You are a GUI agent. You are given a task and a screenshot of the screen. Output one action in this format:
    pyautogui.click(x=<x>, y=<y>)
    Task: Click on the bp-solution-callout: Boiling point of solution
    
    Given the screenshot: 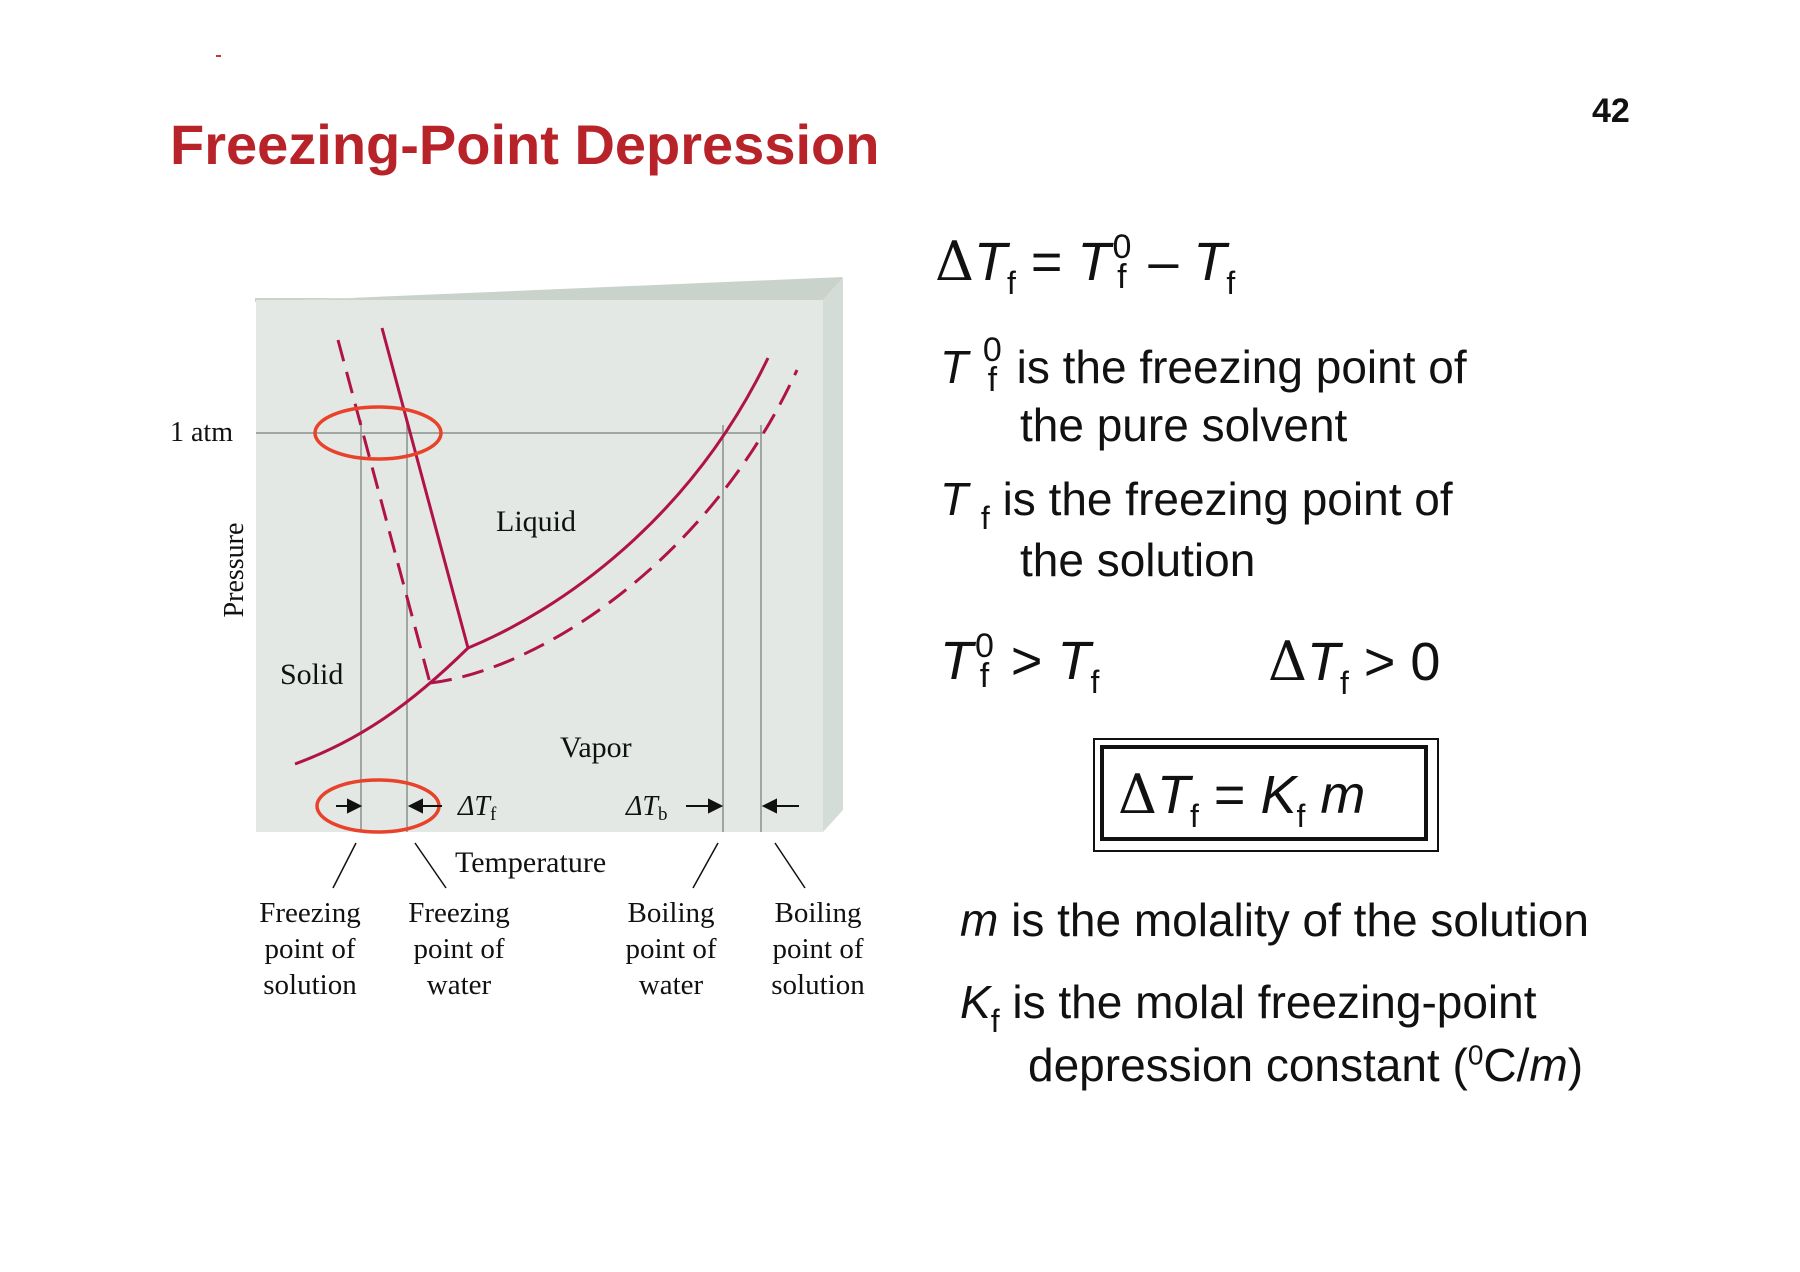 What is the action you would take?
    pyautogui.click(x=818, y=949)
    